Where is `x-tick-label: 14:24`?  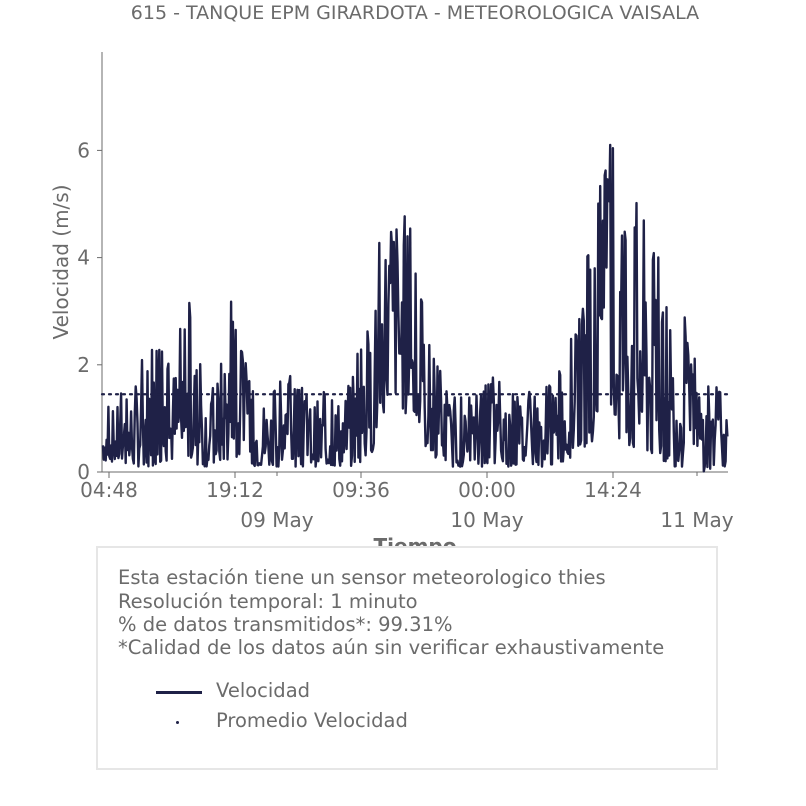
x-tick-label: 14:24 is located at coordinates (613, 490).